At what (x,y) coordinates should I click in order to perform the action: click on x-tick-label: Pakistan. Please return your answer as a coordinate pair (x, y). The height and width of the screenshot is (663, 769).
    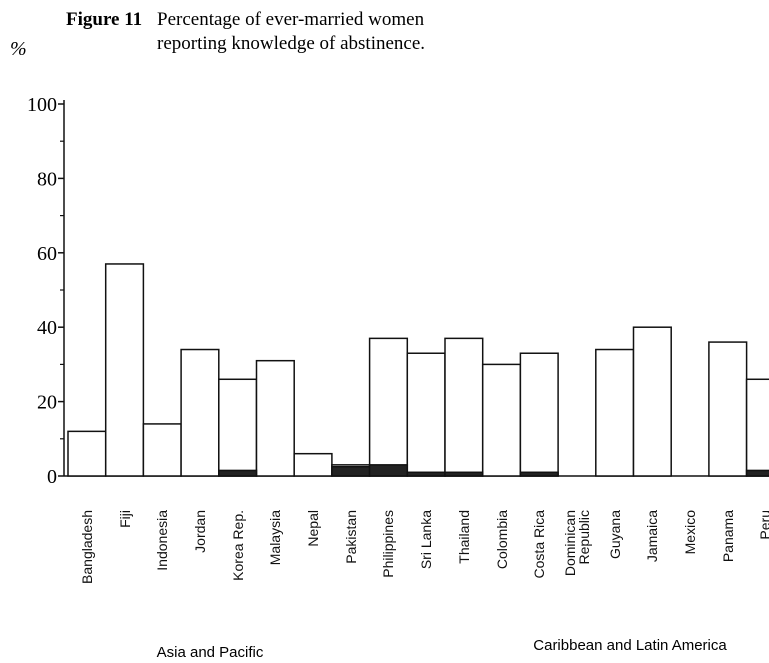
    Looking at the image, I should click on (350, 537).